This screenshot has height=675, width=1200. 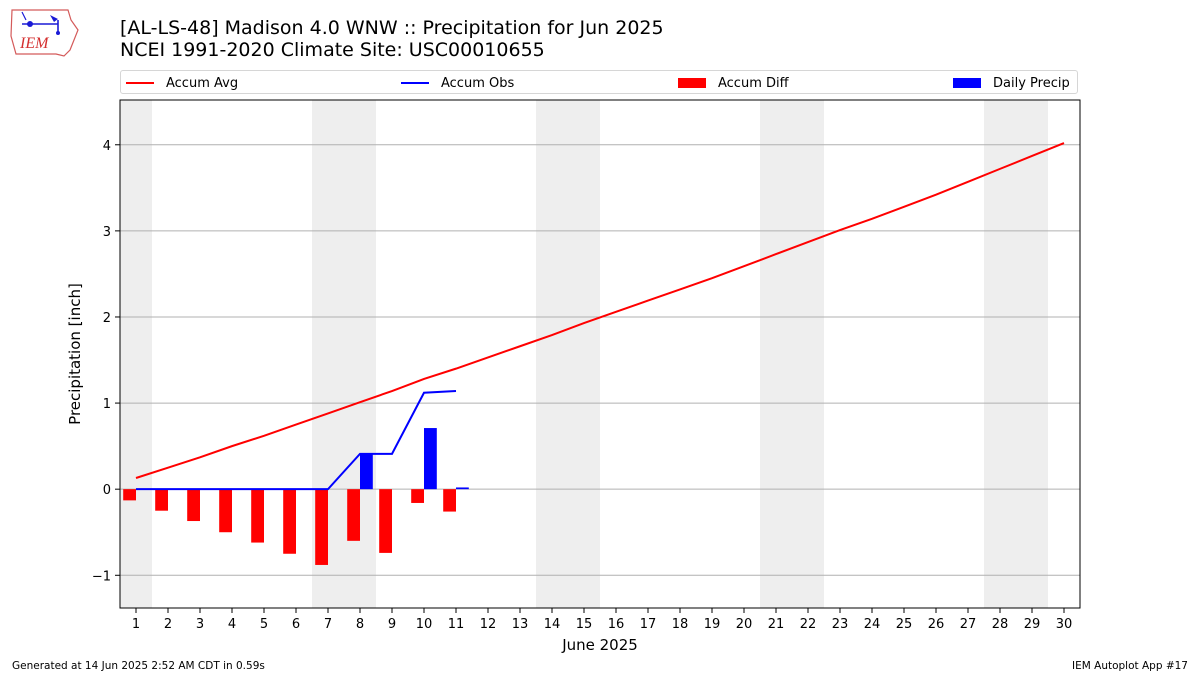 I want to click on x-tick-label: 5, so click(x=264, y=624).